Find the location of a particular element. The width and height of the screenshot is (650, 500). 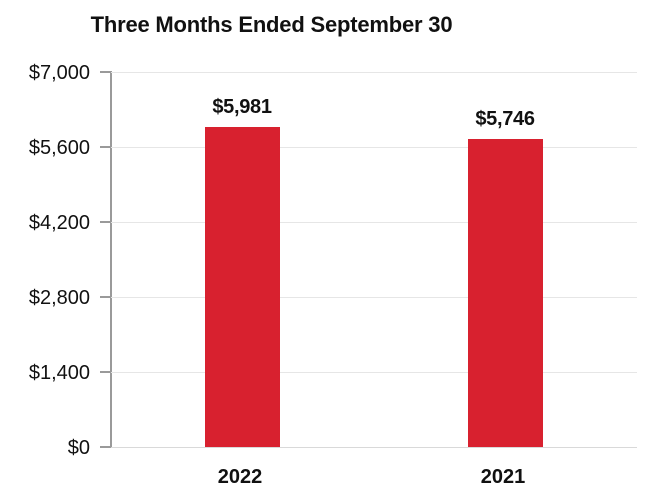

bar-value-label: $5,746 is located at coordinates (505, 119).